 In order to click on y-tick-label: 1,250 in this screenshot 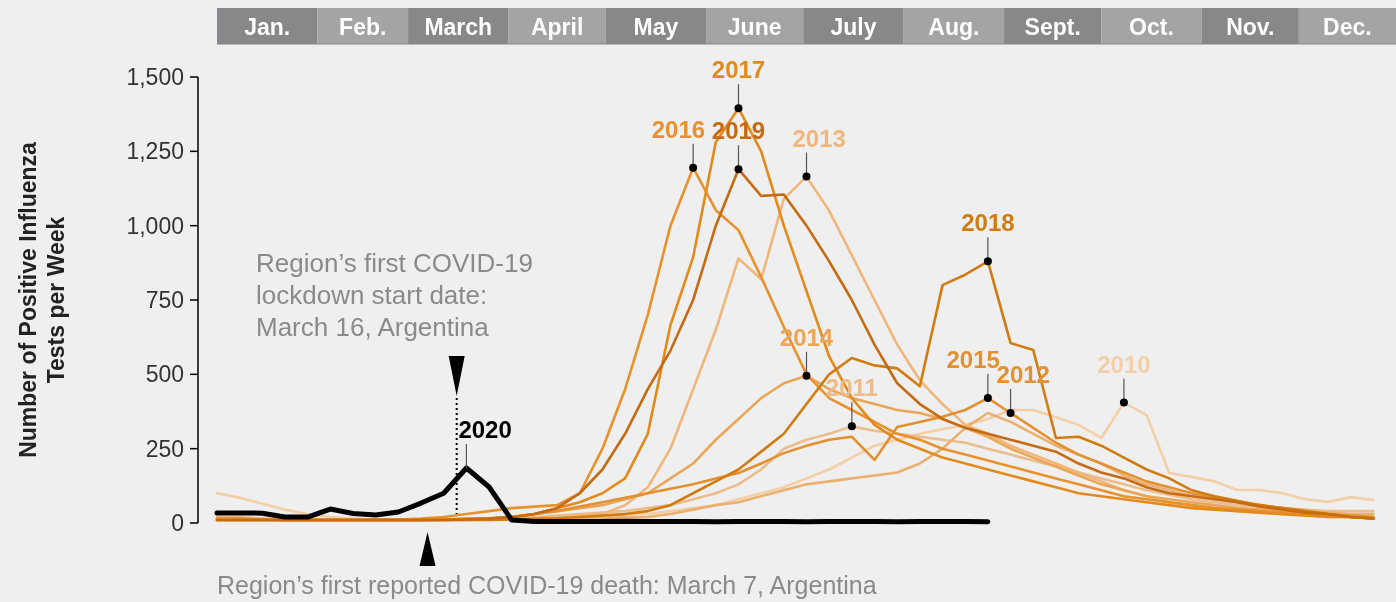, I will do `click(155, 151)`.